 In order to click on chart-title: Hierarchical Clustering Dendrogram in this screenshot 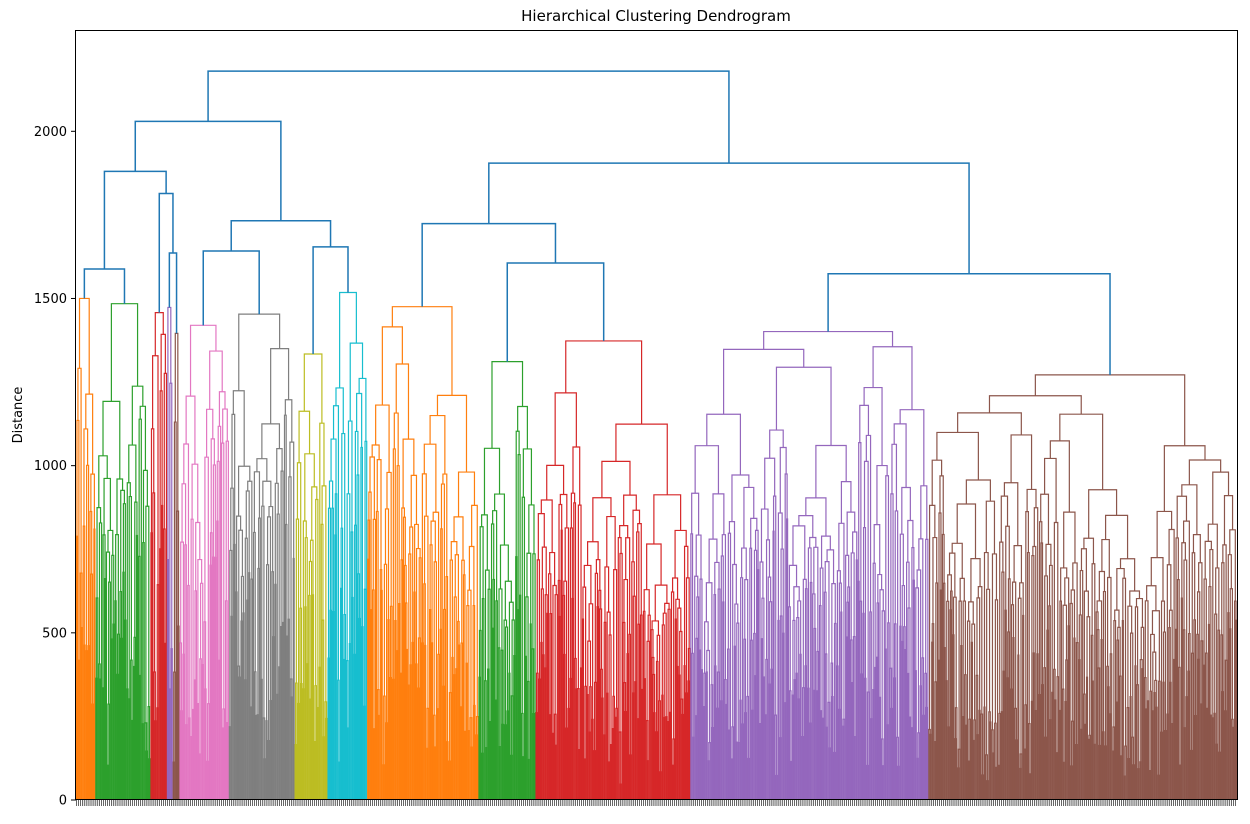, I will do `click(656, 16)`.